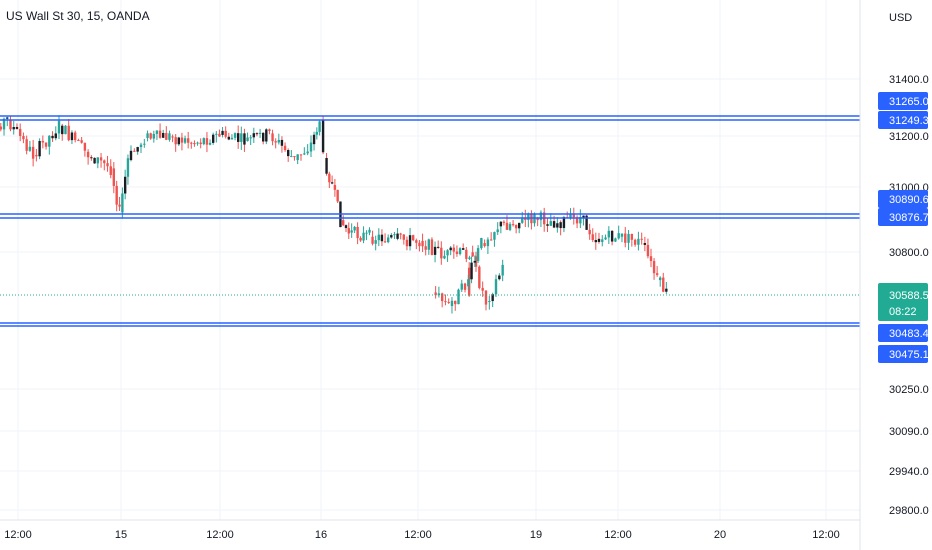 The image size is (932, 550). Describe the element at coordinates (909, 121) in the screenshot. I see `price-level-tag-label: 31249.3` at that location.